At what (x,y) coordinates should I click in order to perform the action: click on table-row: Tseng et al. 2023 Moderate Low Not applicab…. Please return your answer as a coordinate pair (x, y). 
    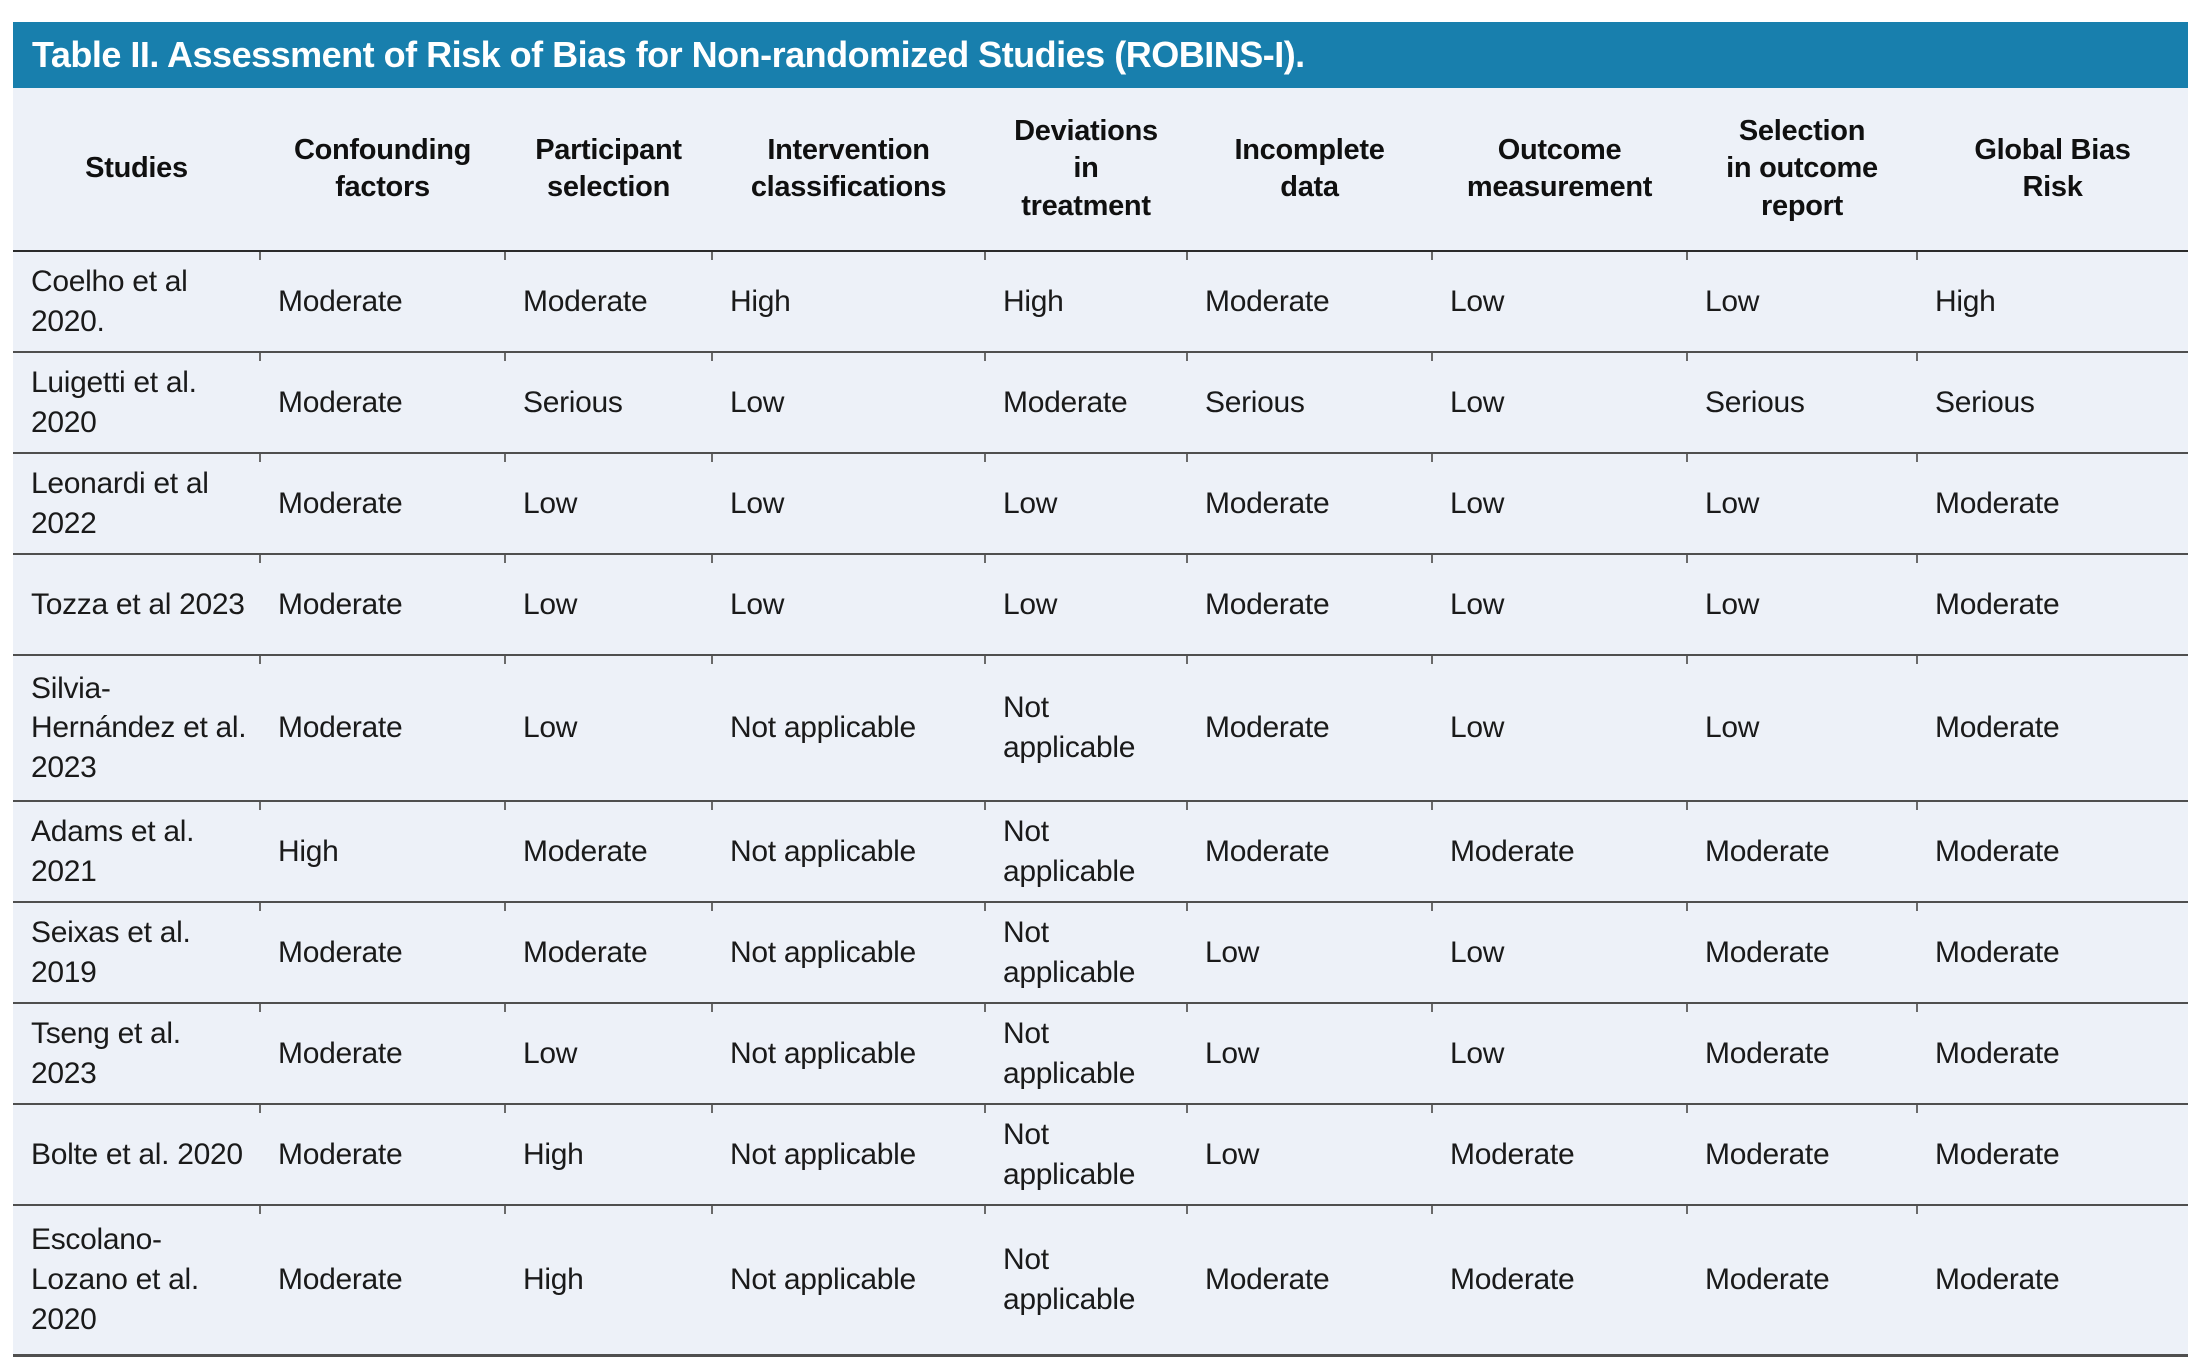
    Looking at the image, I should click on (1100, 1054).